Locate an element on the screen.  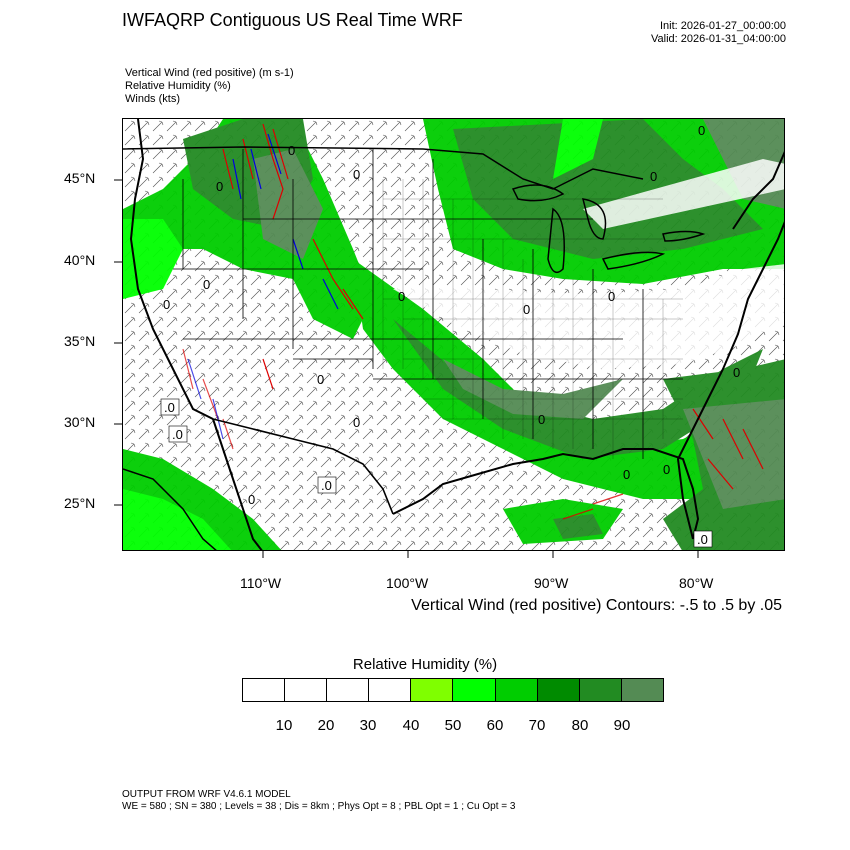
variable-label-relative-humidity: Relative Humidity (%) is located at coordinates (178, 86).